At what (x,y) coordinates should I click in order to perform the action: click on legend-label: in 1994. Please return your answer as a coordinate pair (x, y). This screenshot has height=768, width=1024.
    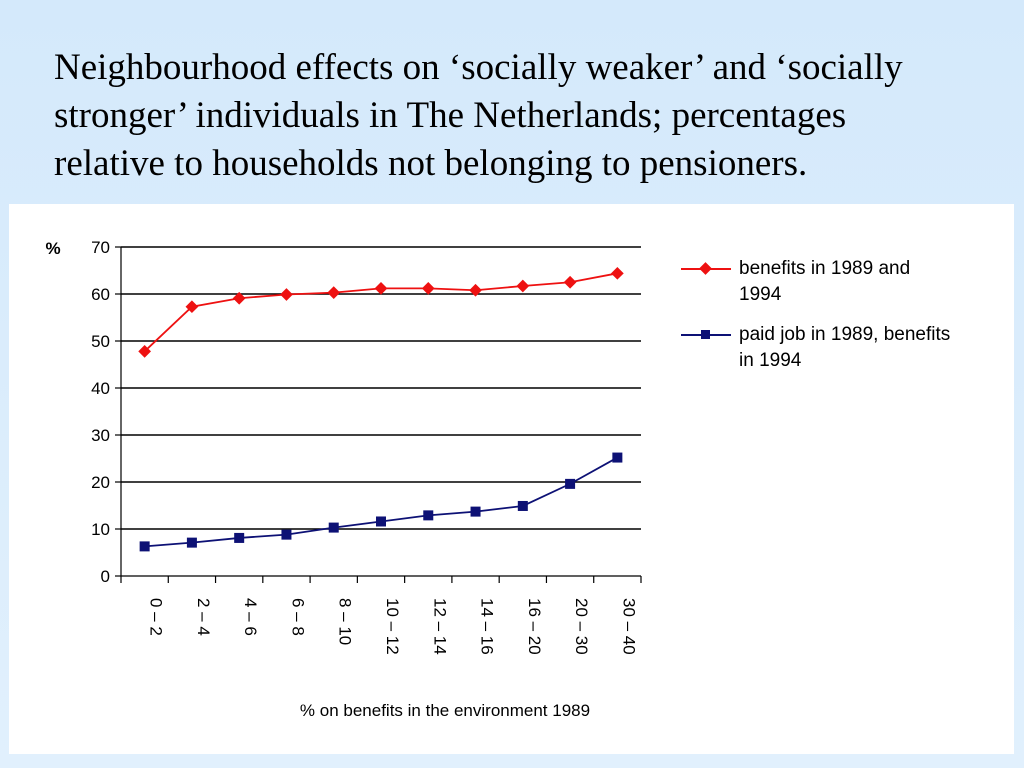
    Looking at the image, I should click on (770, 360).